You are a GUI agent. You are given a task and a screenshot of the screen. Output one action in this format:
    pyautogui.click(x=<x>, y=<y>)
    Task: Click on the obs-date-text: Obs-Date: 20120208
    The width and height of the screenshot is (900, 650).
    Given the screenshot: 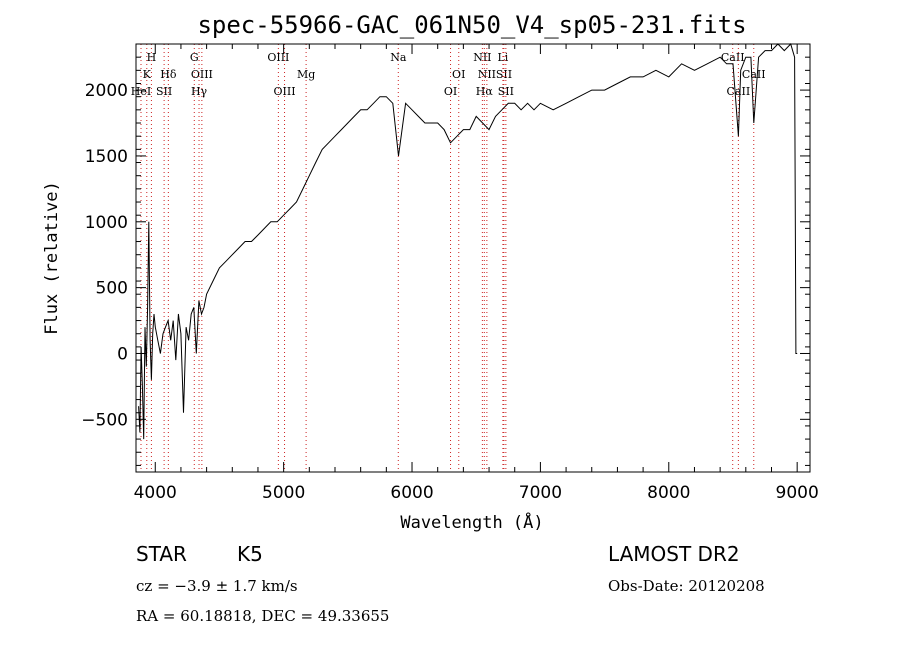 What is the action you would take?
    pyautogui.click(x=686, y=586)
    